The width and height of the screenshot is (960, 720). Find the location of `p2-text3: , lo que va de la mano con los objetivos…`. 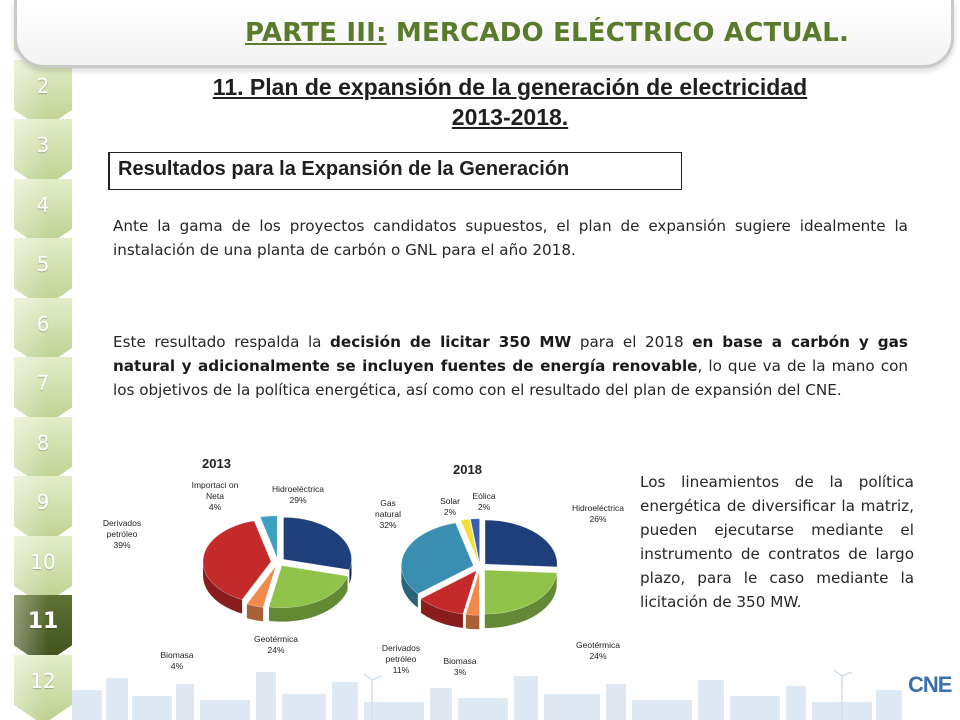

p2-text3: , lo que va de la mano con los objetivos… is located at coordinates (510, 378).